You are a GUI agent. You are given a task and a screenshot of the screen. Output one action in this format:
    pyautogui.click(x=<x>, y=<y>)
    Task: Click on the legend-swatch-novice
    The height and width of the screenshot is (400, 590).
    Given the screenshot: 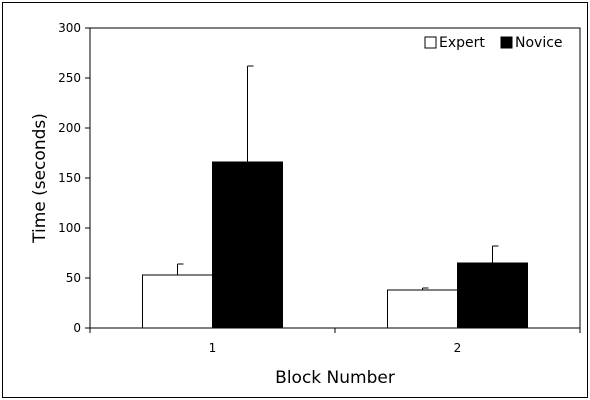 What is the action you would take?
    pyautogui.click(x=506, y=42)
    